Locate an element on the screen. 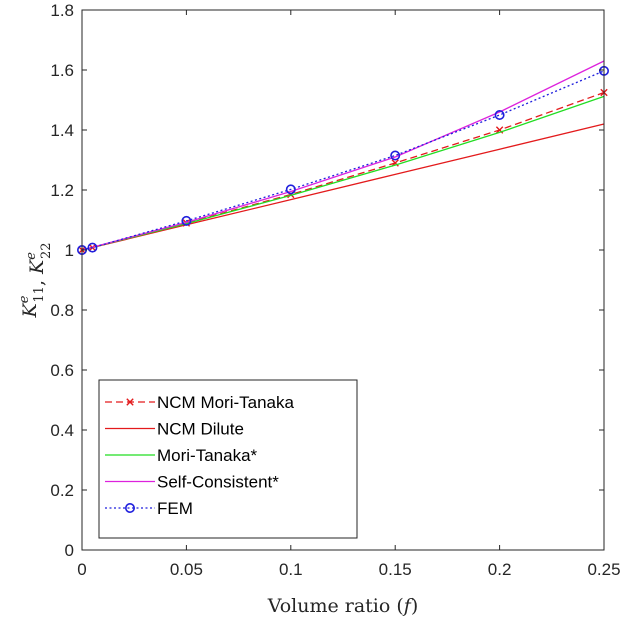 Image resolution: width=626 pixels, height=623 pixels. x-tick-label: 0.05 is located at coordinates (186, 569).